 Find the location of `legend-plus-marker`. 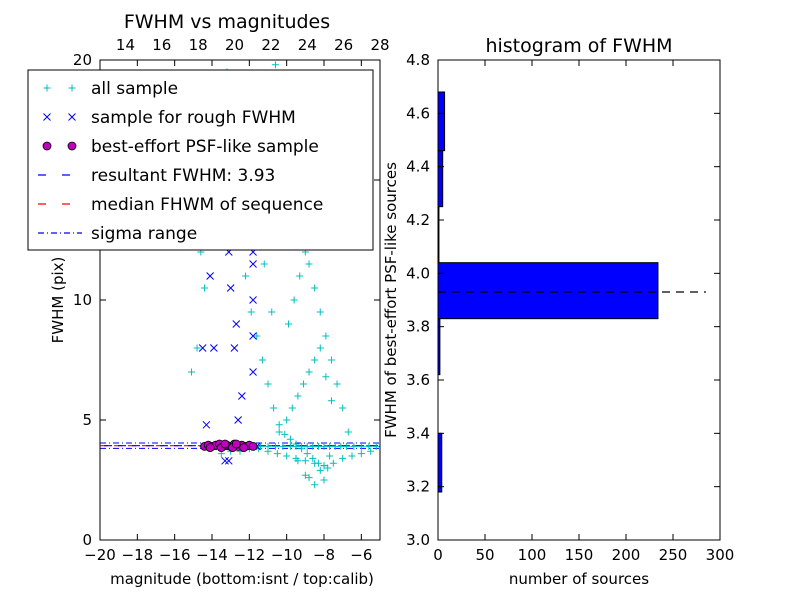

legend-plus-marker is located at coordinates (47, 88).